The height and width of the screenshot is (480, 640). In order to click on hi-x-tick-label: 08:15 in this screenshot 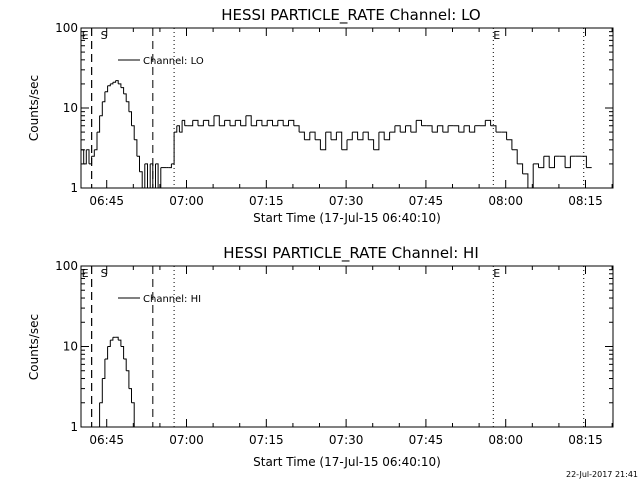, I will do `click(585, 440)`.